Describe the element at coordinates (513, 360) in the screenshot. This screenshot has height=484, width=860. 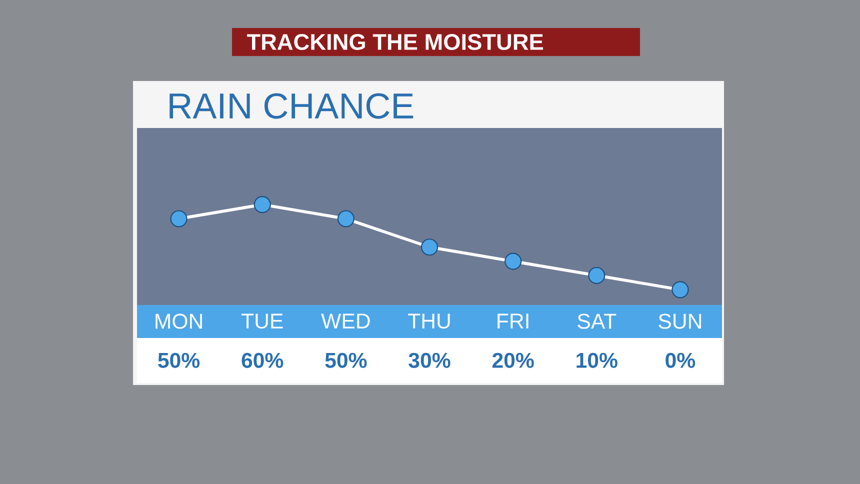
I see `data-label: 20%` at that location.